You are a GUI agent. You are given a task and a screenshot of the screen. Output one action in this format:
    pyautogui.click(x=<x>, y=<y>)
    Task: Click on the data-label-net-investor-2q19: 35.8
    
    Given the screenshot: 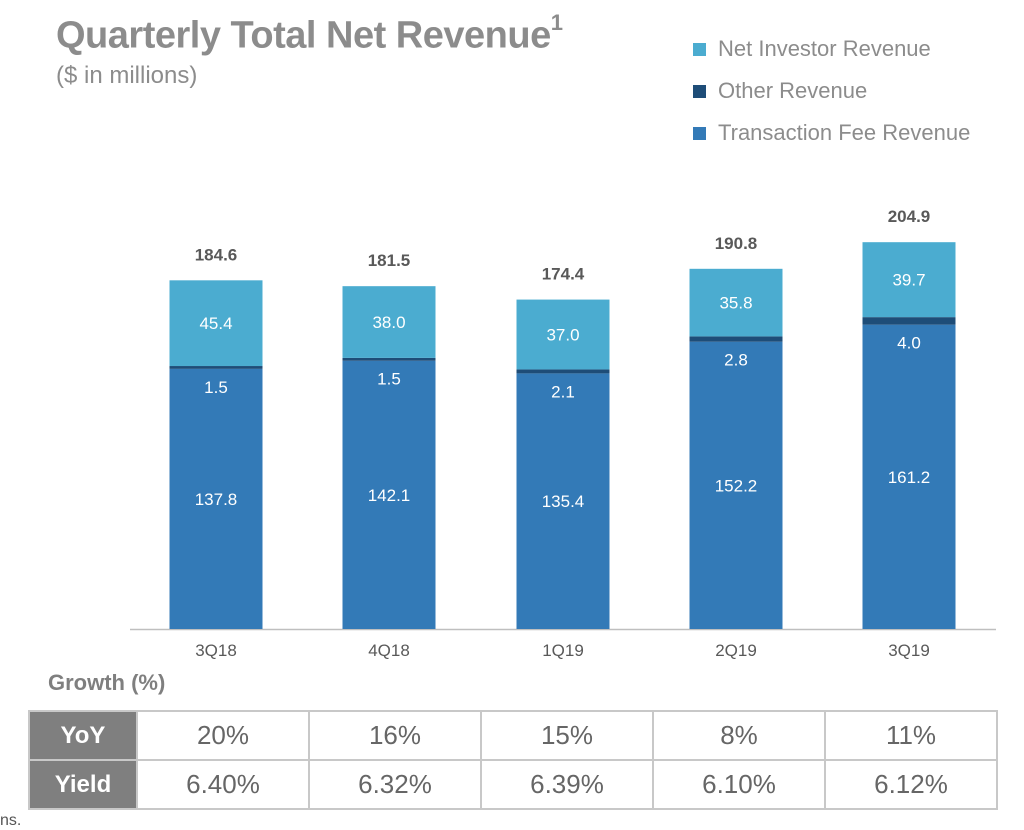 What is the action you would take?
    pyautogui.click(x=735, y=303)
    